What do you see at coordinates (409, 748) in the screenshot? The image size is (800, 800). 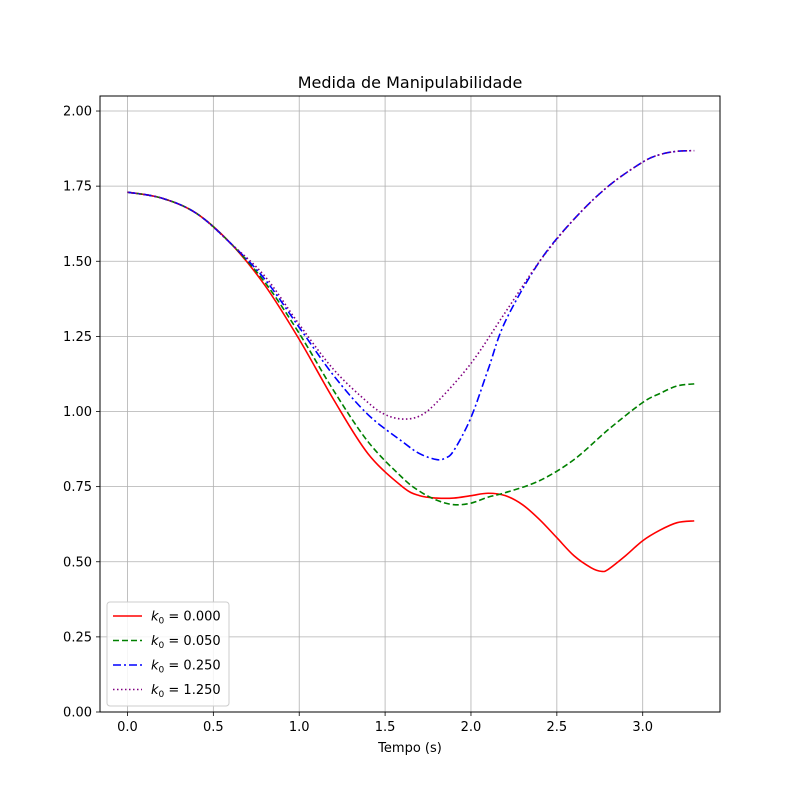 I see `x-axis-label: Tempo (s)` at bounding box center [409, 748].